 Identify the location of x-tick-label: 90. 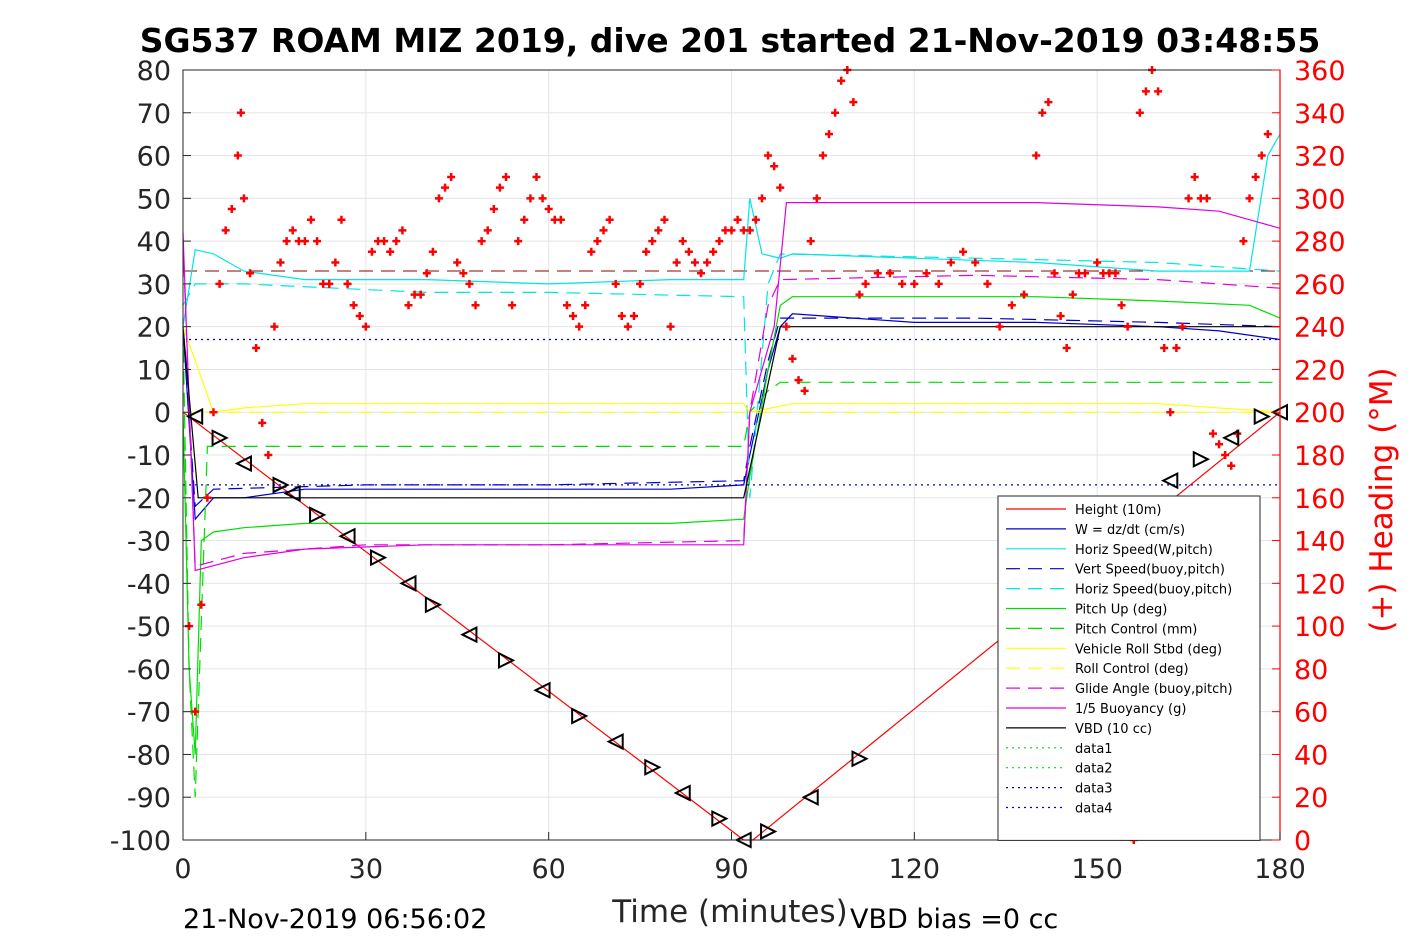
(731, 869).